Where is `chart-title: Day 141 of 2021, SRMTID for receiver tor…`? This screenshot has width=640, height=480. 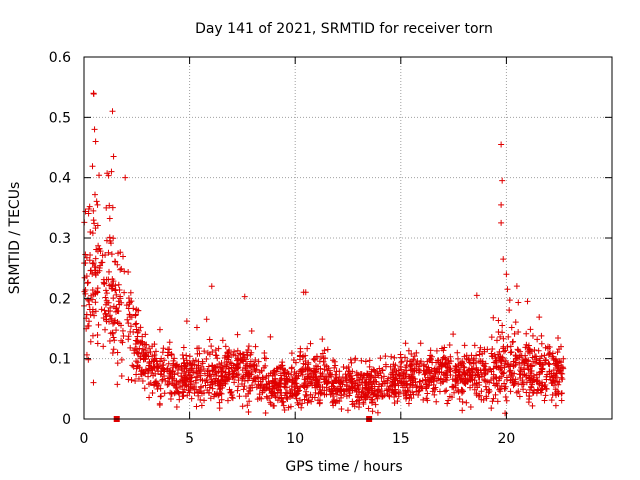
chart-title: Day 141 of 2021, SRMTID for receiver tor… is located at coordinates (344, 29).